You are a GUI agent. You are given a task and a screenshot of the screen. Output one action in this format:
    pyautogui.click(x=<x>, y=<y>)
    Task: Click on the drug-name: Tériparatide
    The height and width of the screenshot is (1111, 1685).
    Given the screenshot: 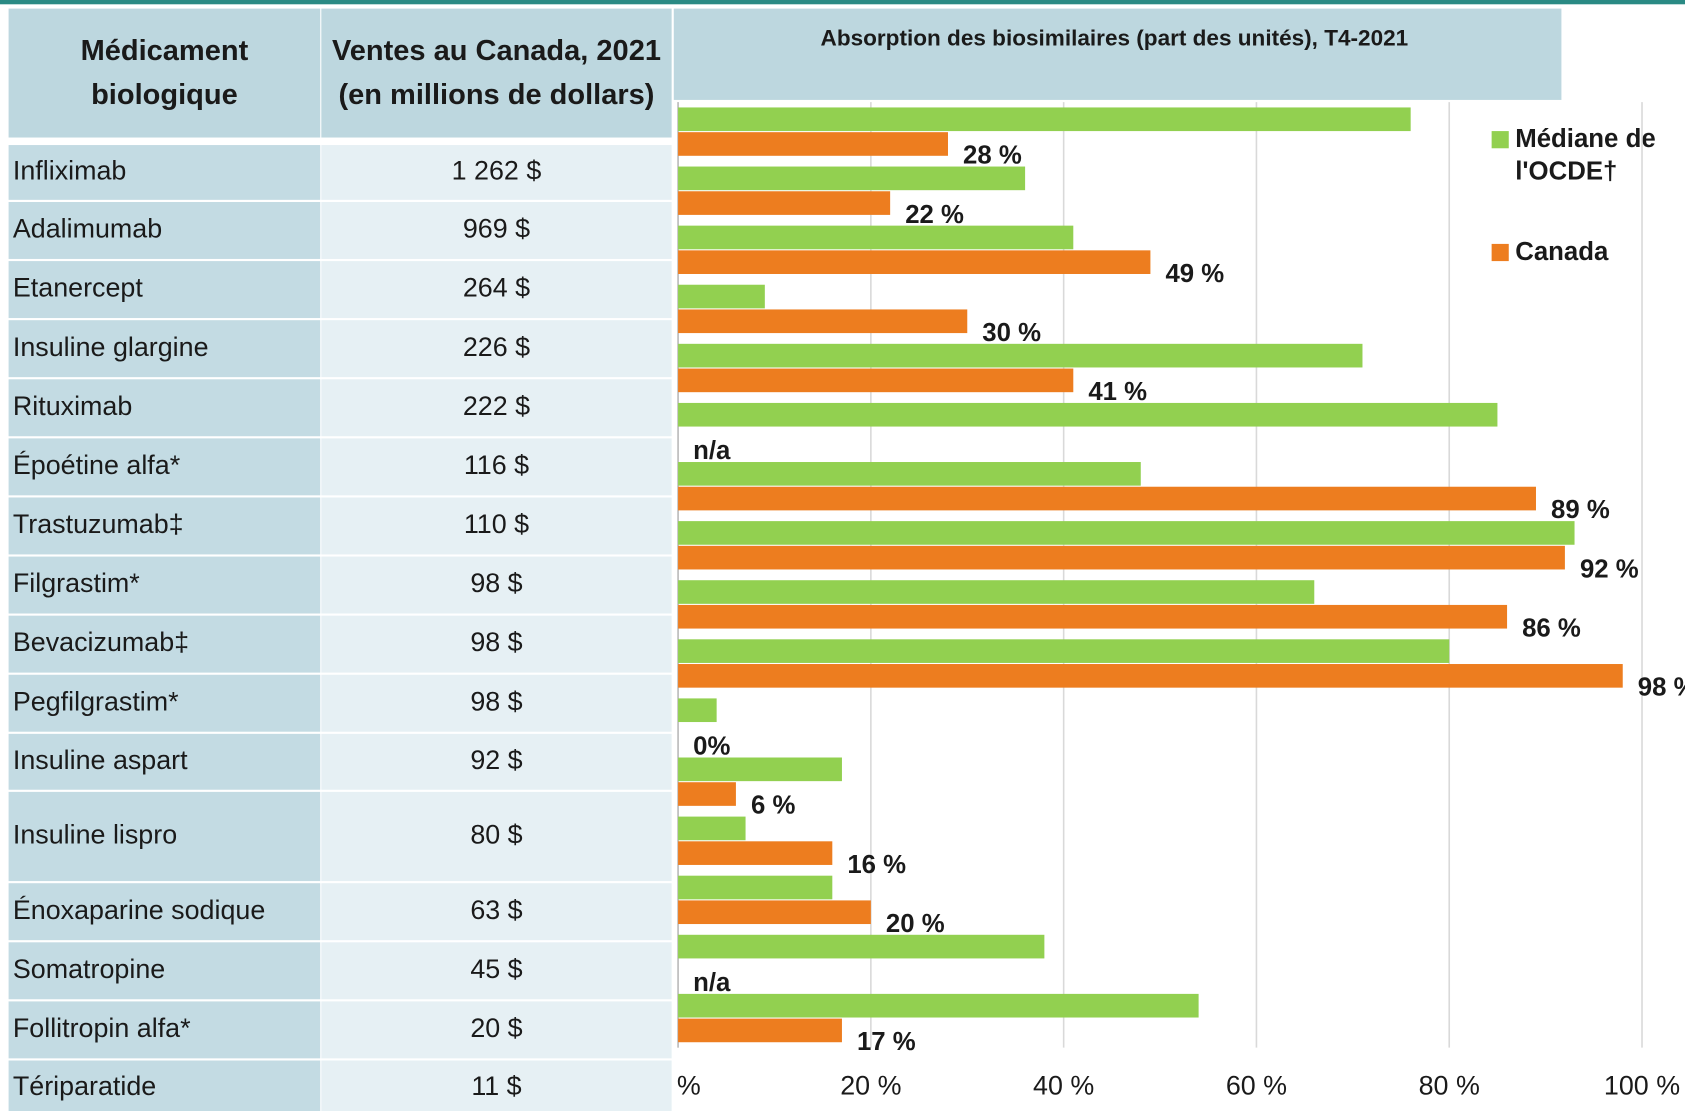 What is the action you would take?
    pyautogui.click(x=84, y=1086)
    